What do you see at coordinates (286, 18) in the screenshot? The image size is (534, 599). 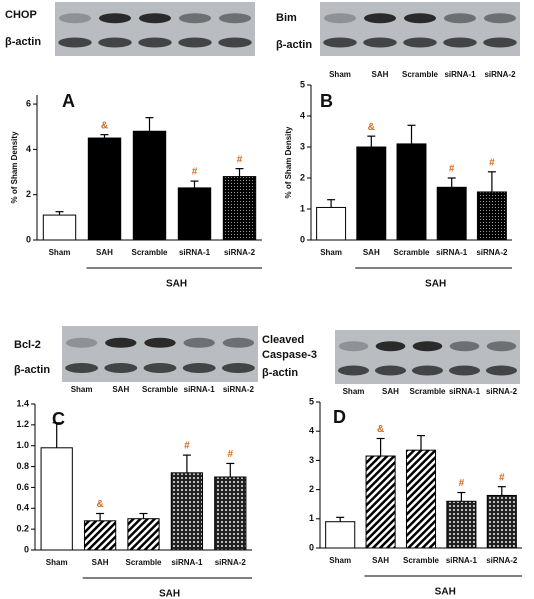 I see `blot-label: Bim` at bounding box center [286, 18].